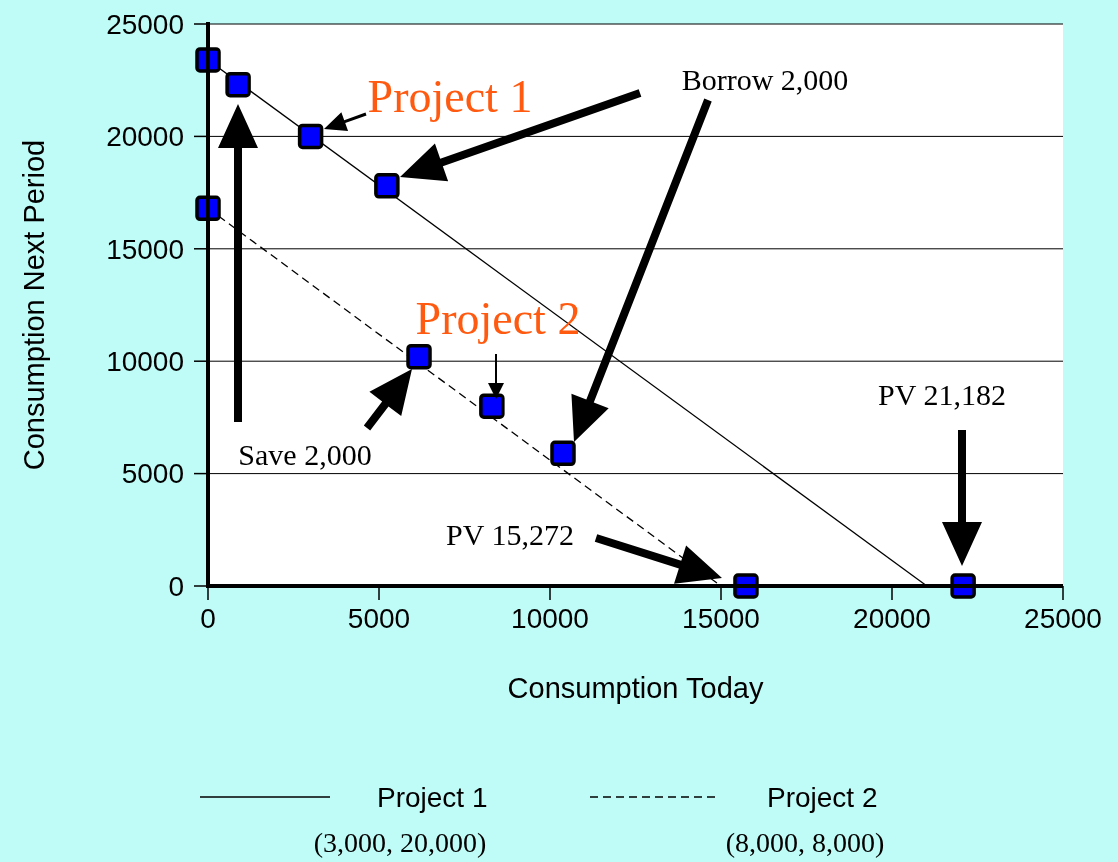 This screenshot has height=862, width=1118. Describe the element at coordinates (765, 79) in the screenshot. I see `annotation: Borrow 2,000` at that location.